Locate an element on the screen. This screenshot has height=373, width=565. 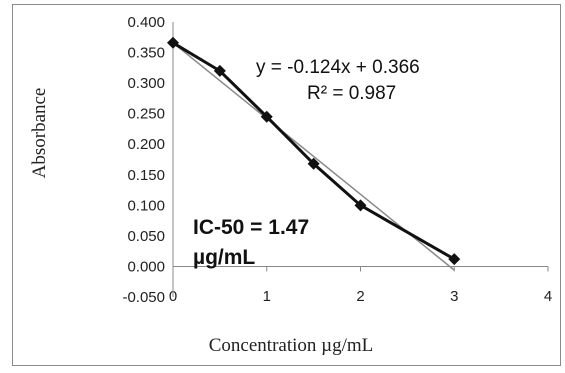
x-tick-label: 1 is located at coordinates (267, 296).